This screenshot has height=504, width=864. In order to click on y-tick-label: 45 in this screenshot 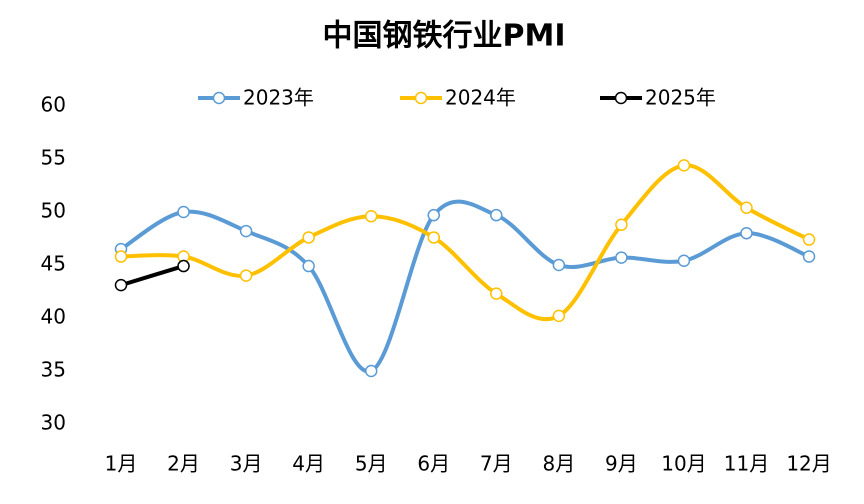, I will do `click(53, 264)`.